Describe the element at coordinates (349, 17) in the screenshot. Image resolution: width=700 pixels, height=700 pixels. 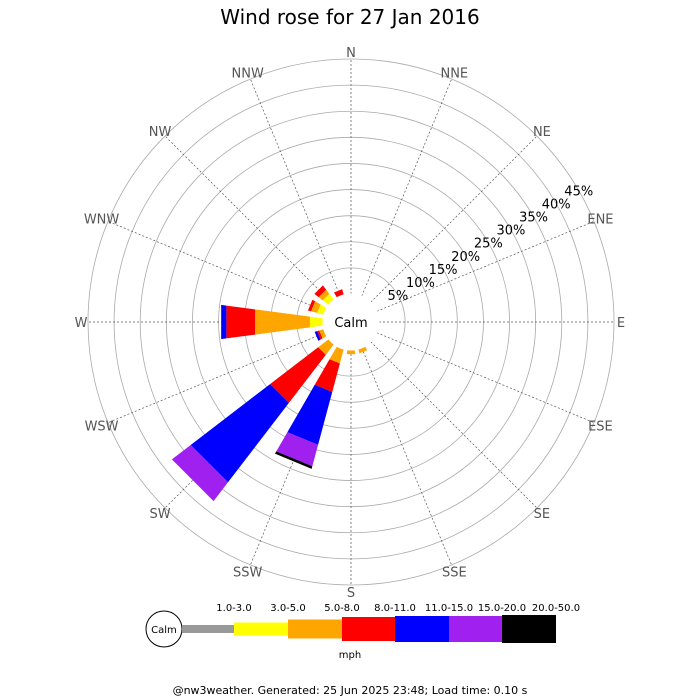
I see `chart-title: Wind rose for 27 Jan 2016` at that location.